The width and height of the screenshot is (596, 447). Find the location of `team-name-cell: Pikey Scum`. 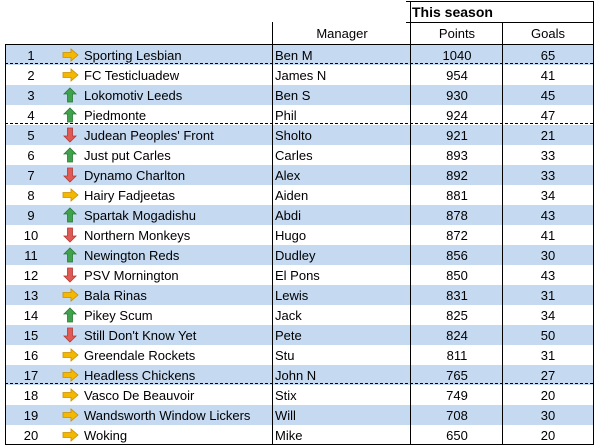

team-name-cell: Pikey Scum is located at coordinates (118, 315).